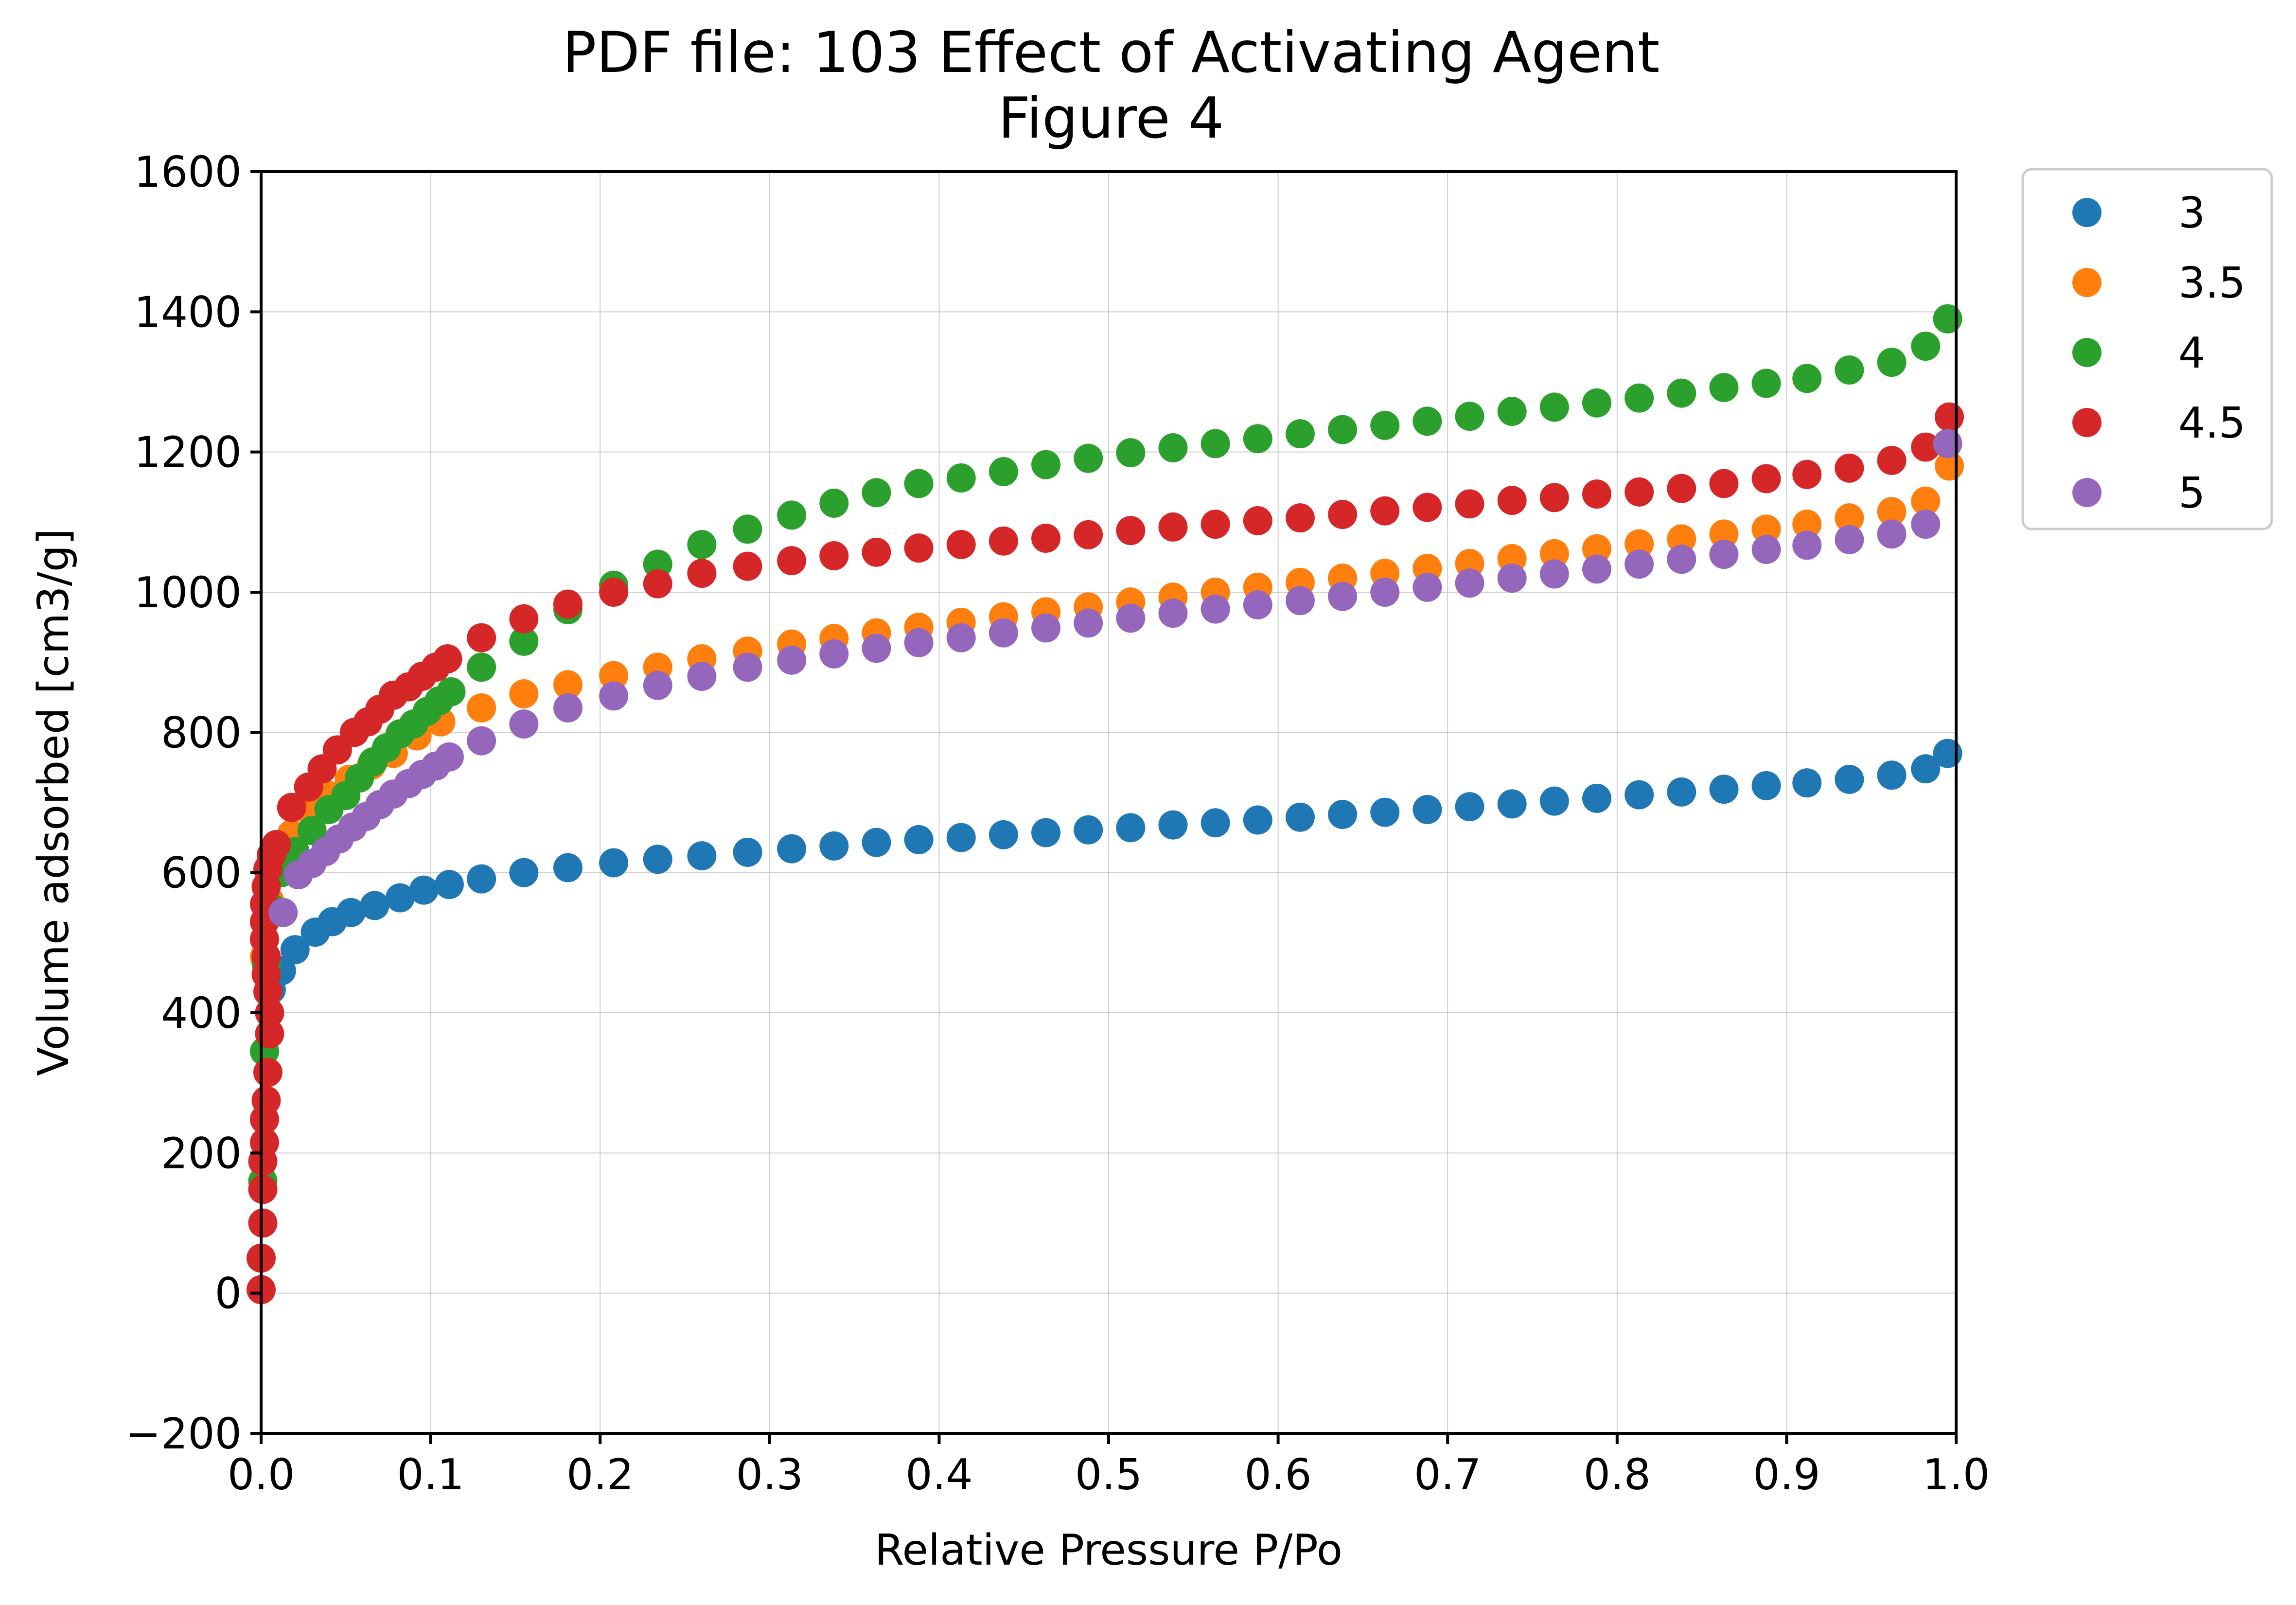  I want to click on x-tick-label: 0.7, so click(1448, 1474).